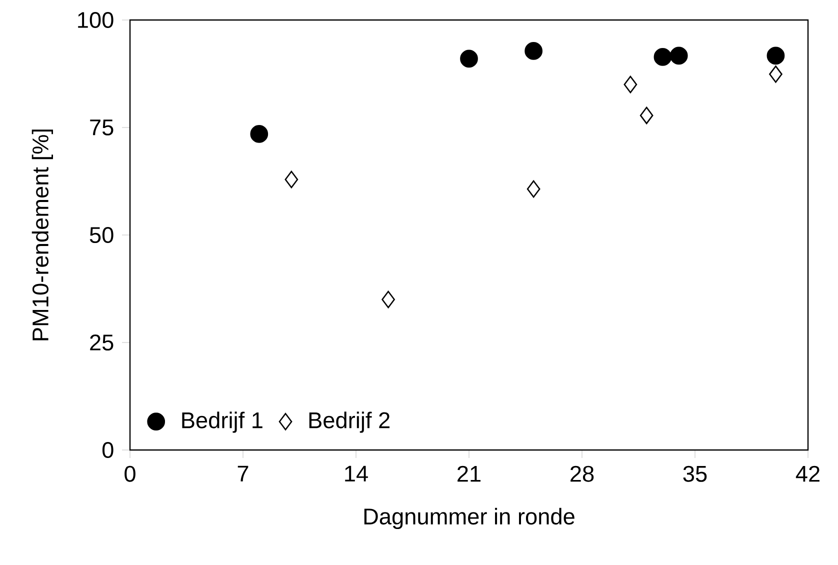  What do you see at coordinates (469, 474) in the screenshot?
I see `x-tick-label: 21` at bounding box center [469, 474].